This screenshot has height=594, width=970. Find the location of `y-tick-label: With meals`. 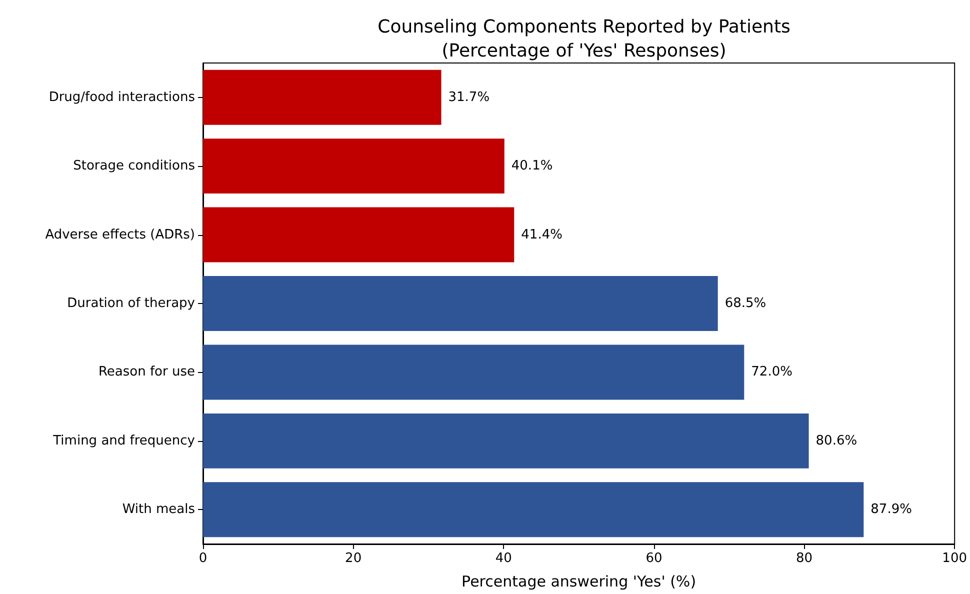

y-tick-label: With meals is located at coordinates (159, 510).